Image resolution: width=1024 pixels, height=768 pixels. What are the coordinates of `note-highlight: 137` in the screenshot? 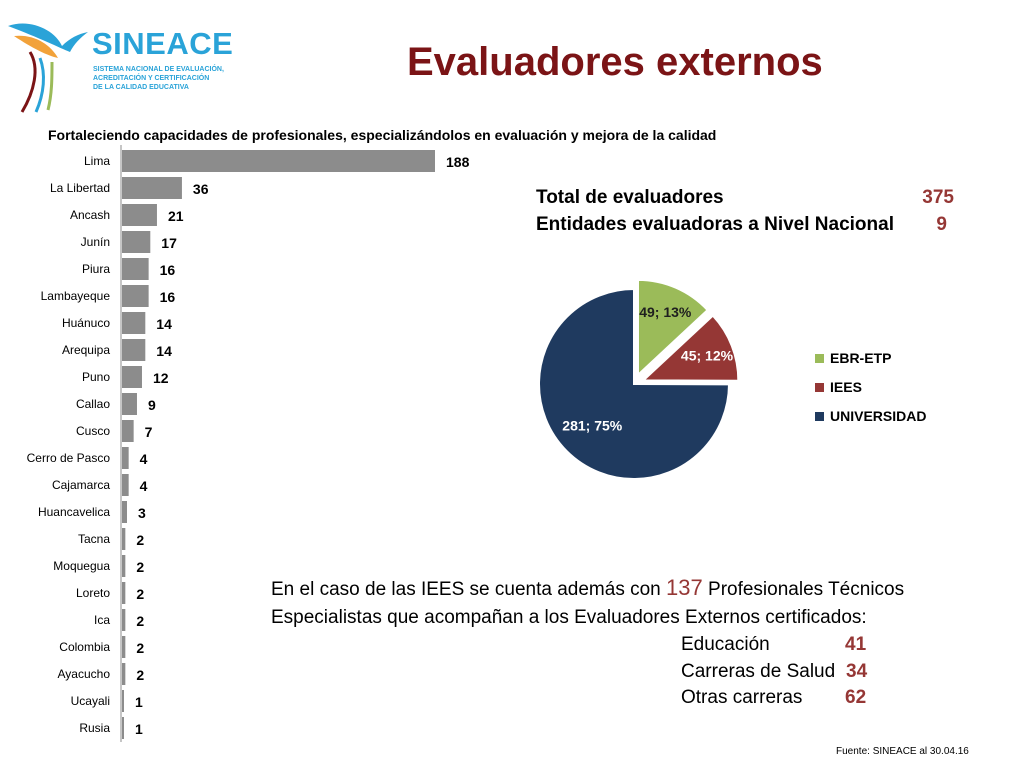 It's located at (684, 587).